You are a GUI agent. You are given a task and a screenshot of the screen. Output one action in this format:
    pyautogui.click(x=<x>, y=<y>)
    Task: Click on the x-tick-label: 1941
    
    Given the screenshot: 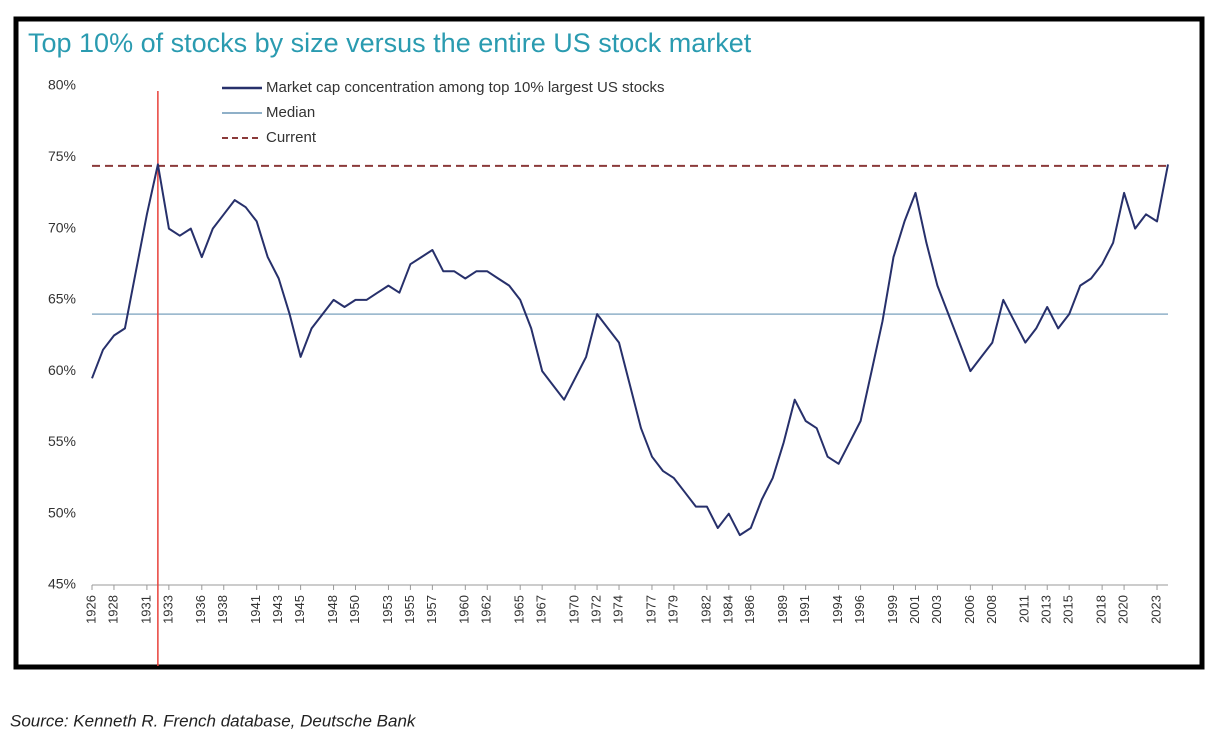 What is the action you would take?
    pyautogui.click(x=255, y=609)
    